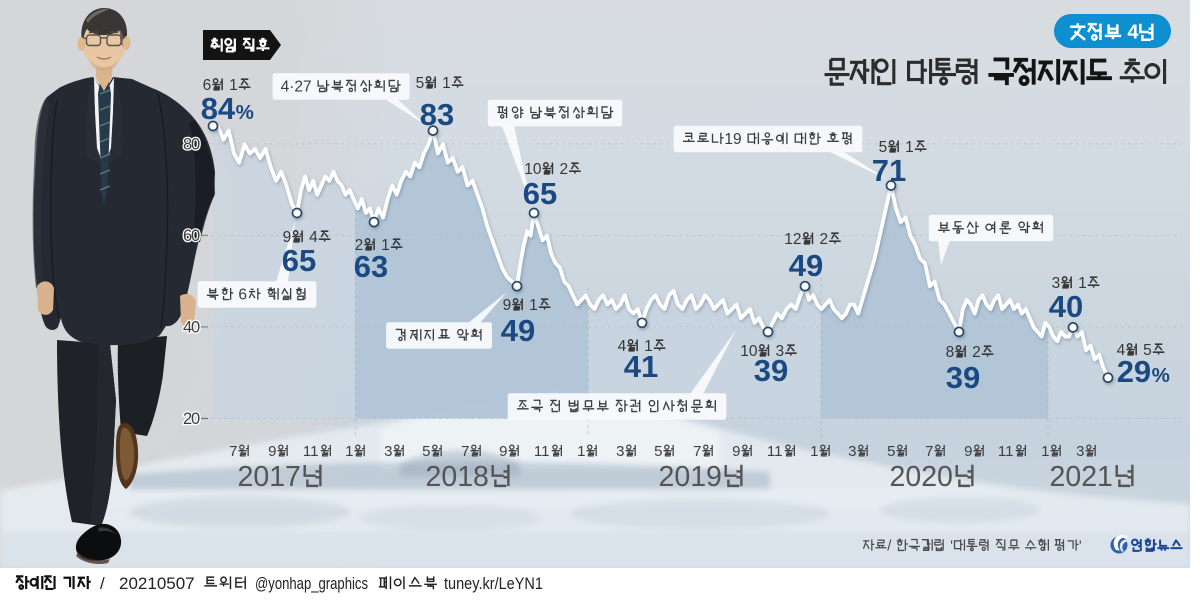 The image size is (1200, 602). I want to click on svg-text: 4·27, so click(298, 87).